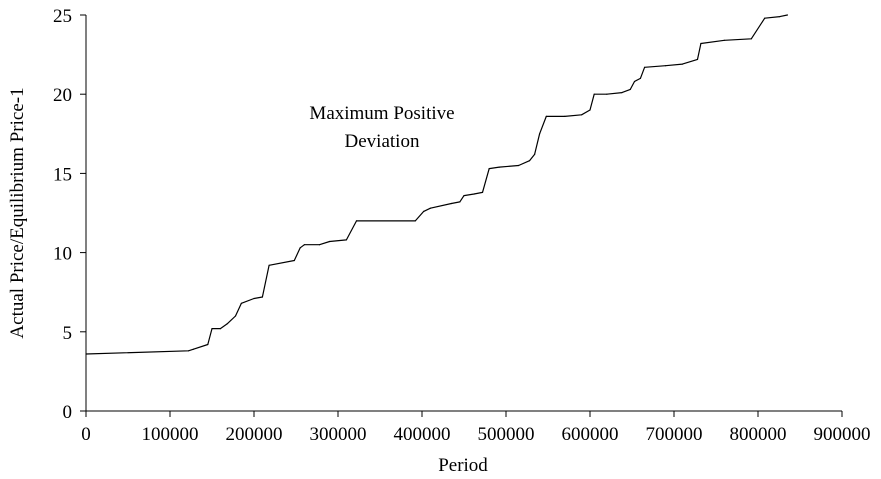 This screenshot has width=881, height=479. I want to click on x-tick-label: 600000, so click(590, 434).